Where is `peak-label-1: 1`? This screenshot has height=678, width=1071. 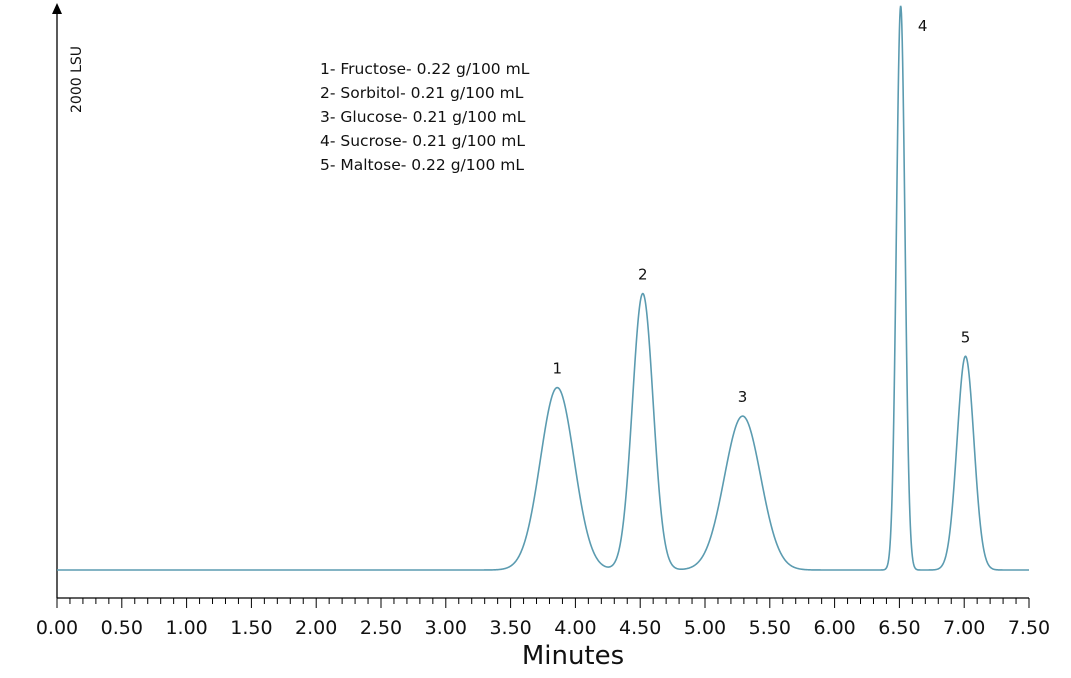
peak-label-1: 1 is located at coordinates (557, 369).